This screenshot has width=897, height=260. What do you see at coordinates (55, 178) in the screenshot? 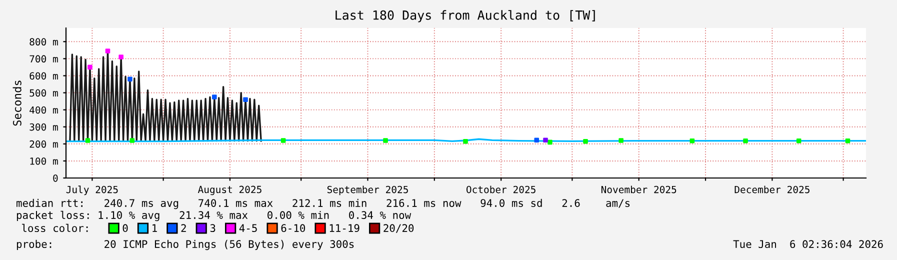
I see `y-tick-label: 0` at bounding box center [55, 178].